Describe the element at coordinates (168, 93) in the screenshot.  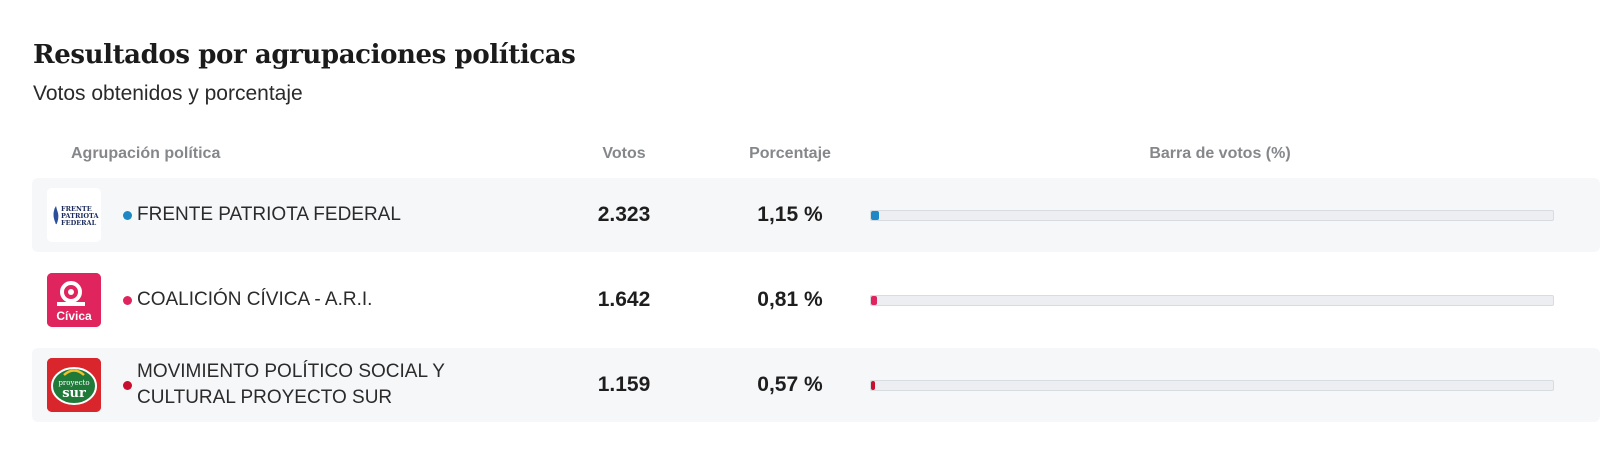
I see `page-subtitle: Votos obtenidos y porcentaje` at that location.